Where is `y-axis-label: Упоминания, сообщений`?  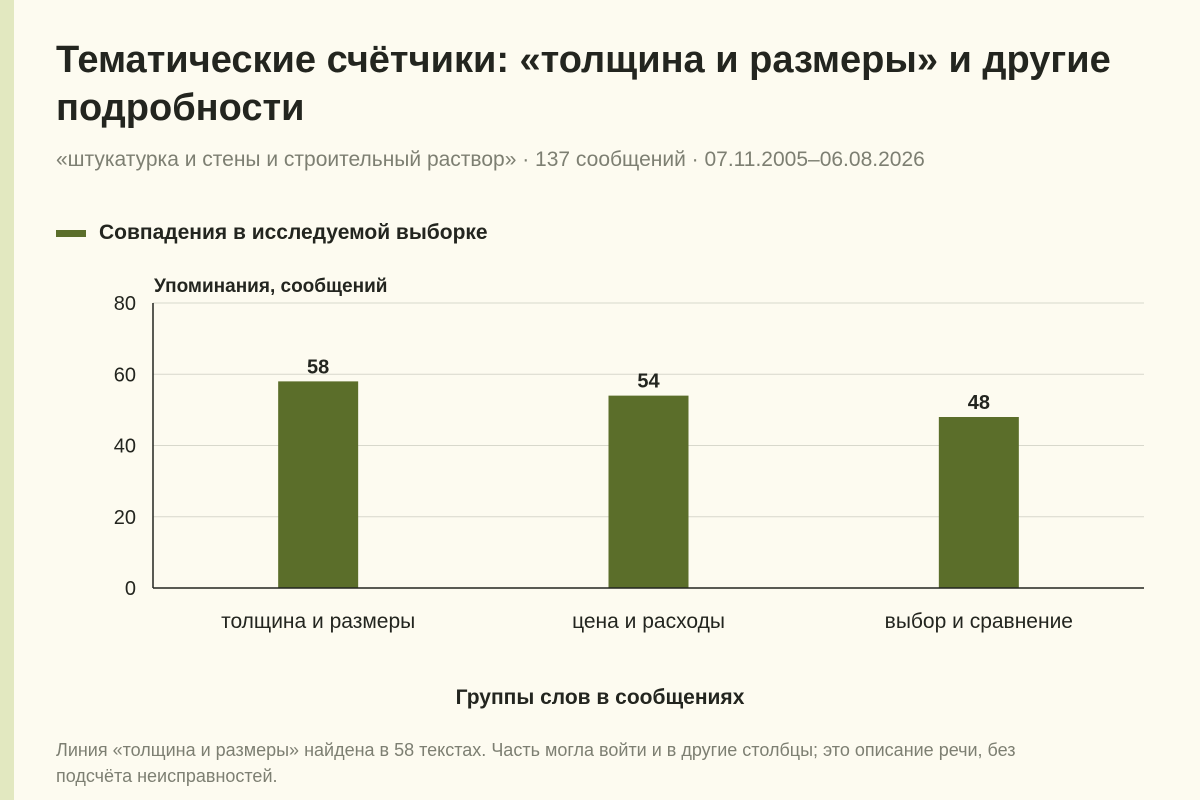 y-axis-label: Упоминания, сообщений is located at coordinates (270, 286).